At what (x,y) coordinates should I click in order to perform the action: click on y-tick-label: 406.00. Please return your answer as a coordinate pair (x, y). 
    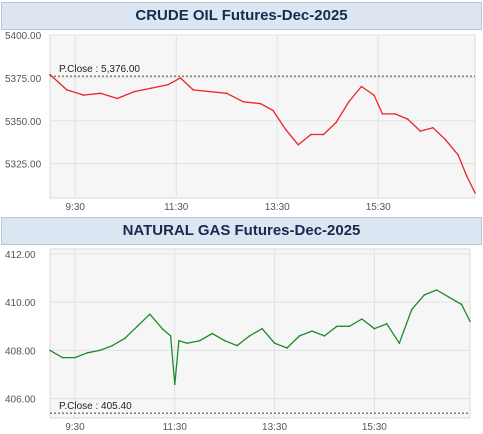
    Looking at the image, I should click on (20, 400).